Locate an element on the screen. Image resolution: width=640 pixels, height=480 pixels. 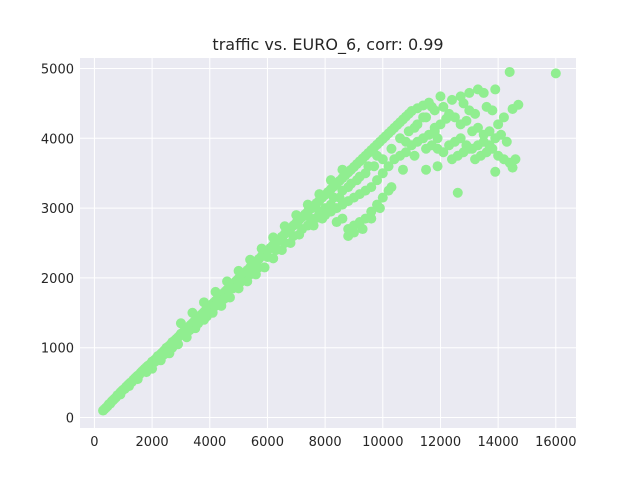
x-tick-label: 2000 is located at coordinates (152, 442).